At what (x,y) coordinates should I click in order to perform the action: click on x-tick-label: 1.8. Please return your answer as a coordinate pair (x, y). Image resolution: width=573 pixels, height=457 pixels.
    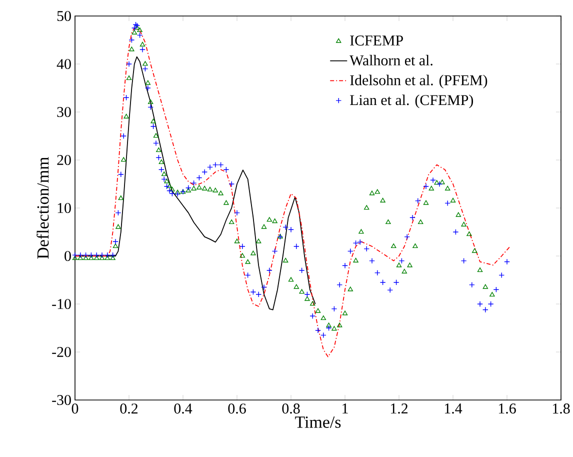
    Looking at the image, I should click on (561, 409).